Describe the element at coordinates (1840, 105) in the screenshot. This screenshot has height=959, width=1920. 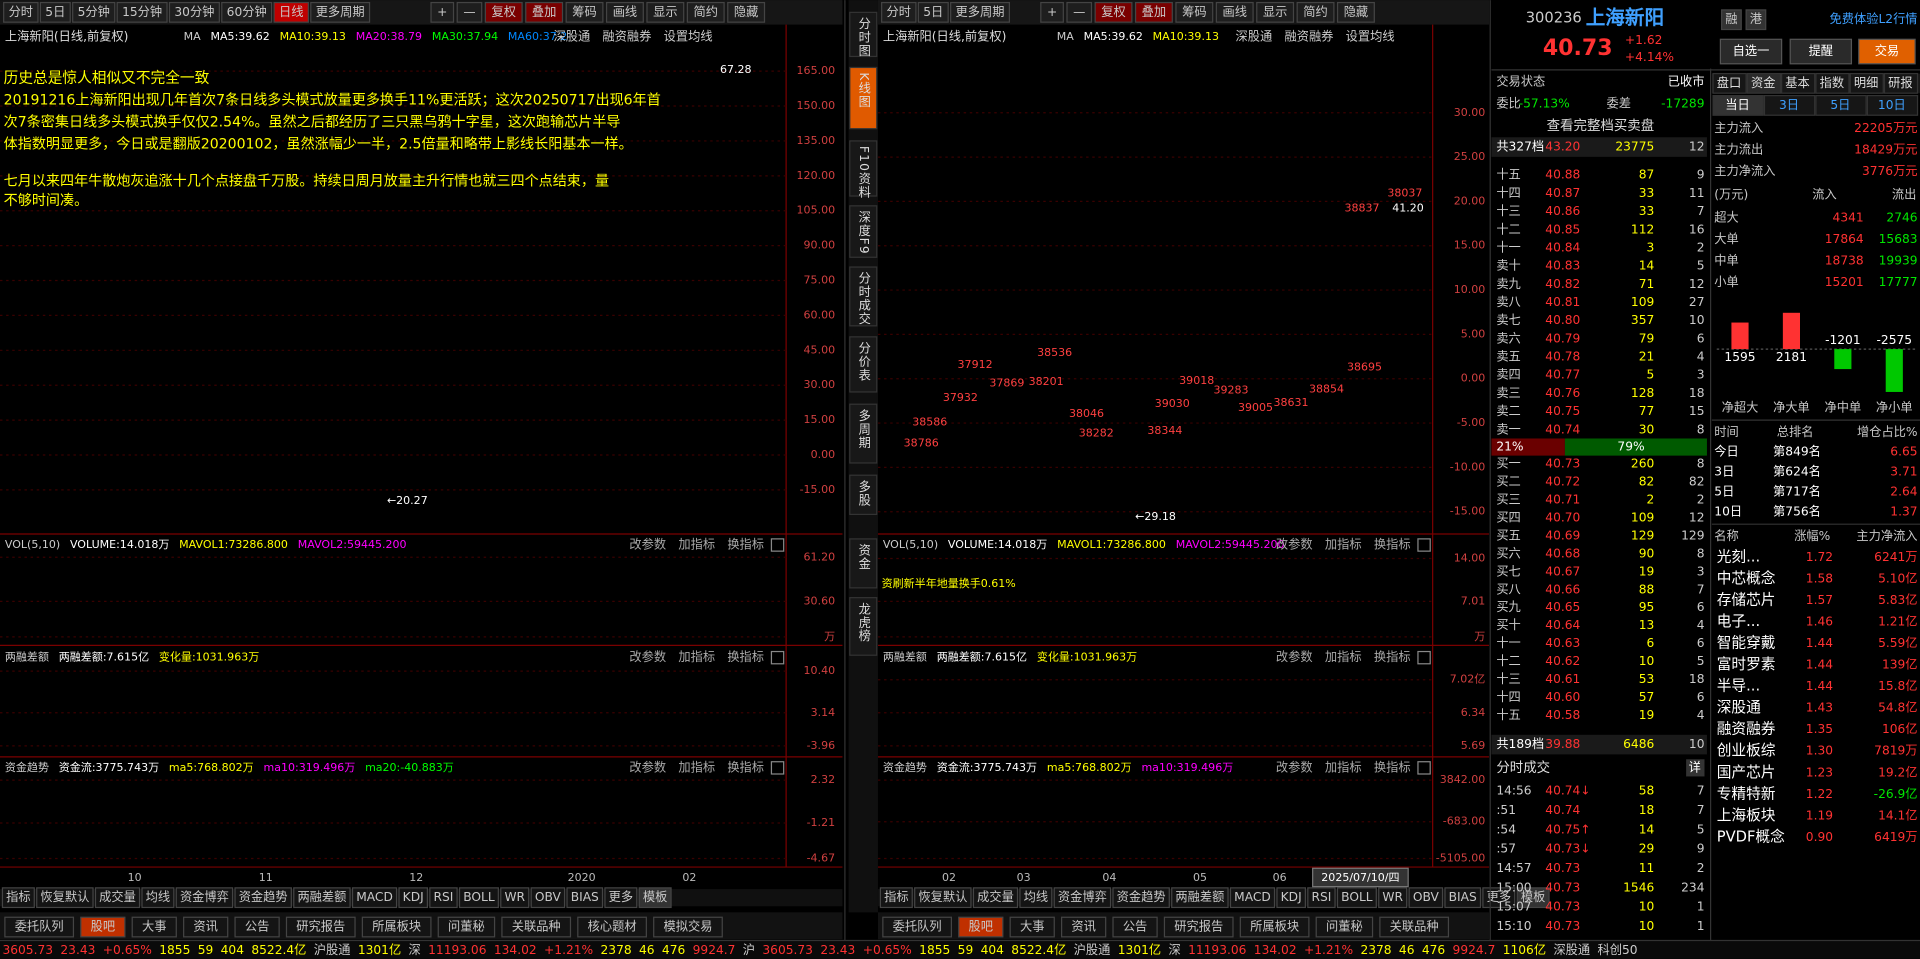
I see `tab: 5日` at that location.